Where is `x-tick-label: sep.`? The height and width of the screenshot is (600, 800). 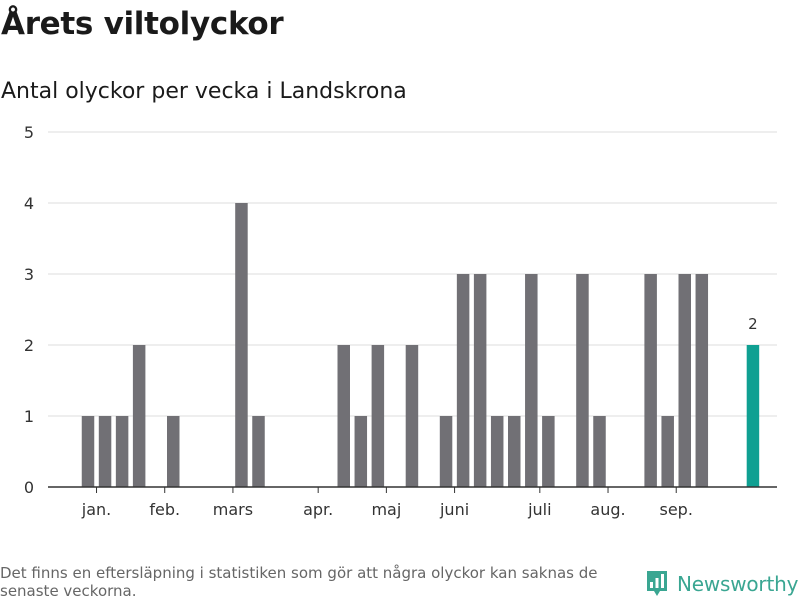 x-tick-label: sep. is located at coordinates (676, 509).